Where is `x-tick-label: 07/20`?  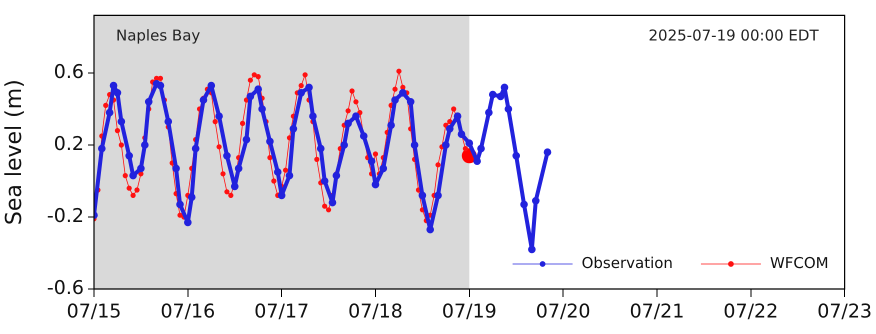
x-tick-label: 07/20 is located at coordinates (563, 311).